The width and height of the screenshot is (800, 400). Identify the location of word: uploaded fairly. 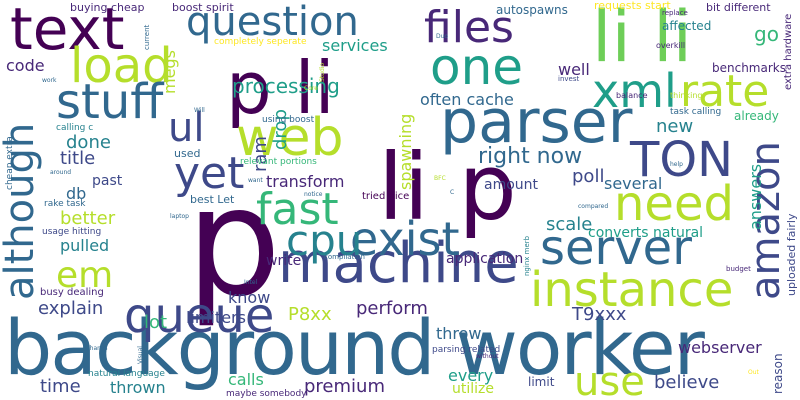
(791, 254).